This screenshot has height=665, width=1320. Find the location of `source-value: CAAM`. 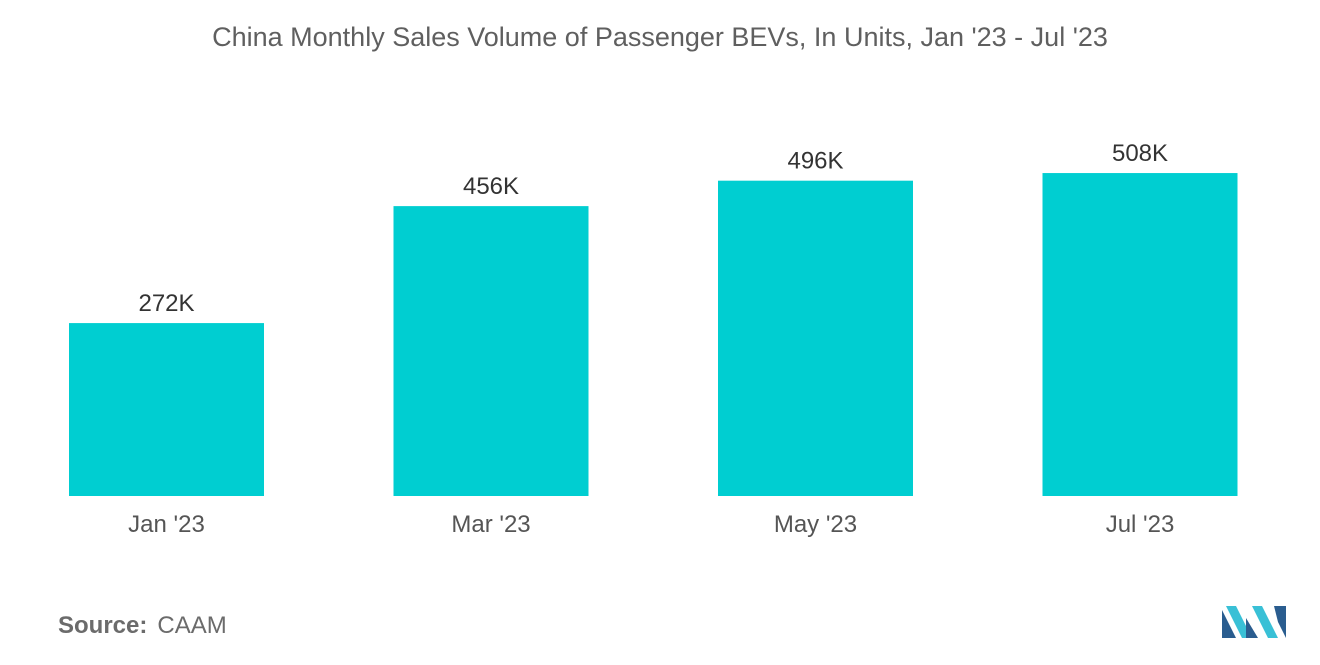

source-value: CAAM is located at coordinates (192, 625).